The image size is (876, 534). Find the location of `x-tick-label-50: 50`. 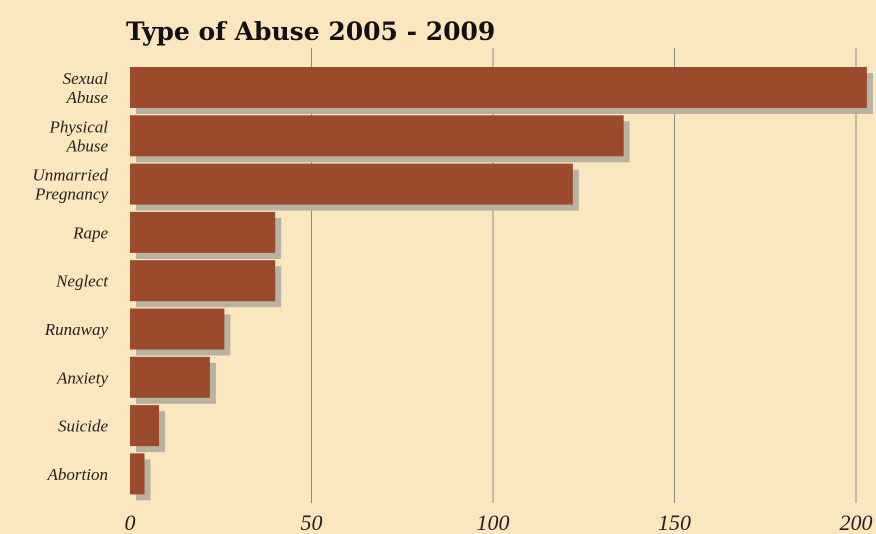

x-tick-label-50: 50 is located at coordinates (312, 522).